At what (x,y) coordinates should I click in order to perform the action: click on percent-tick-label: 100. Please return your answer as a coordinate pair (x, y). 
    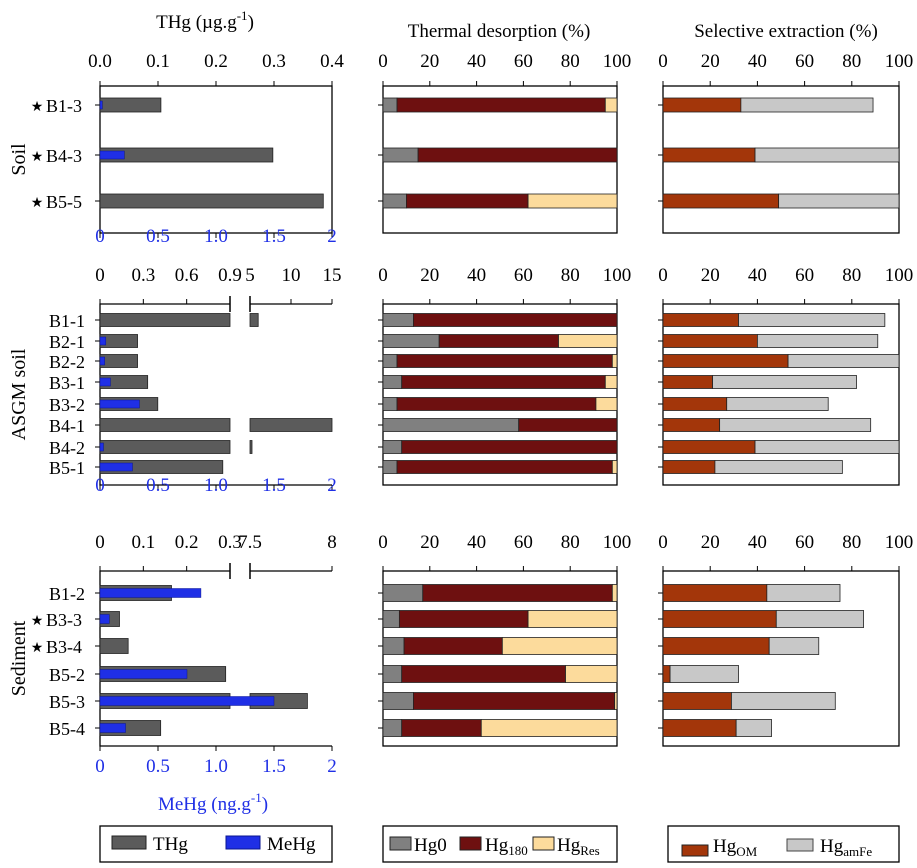
    Looking at the image, I should click on (899, 542).